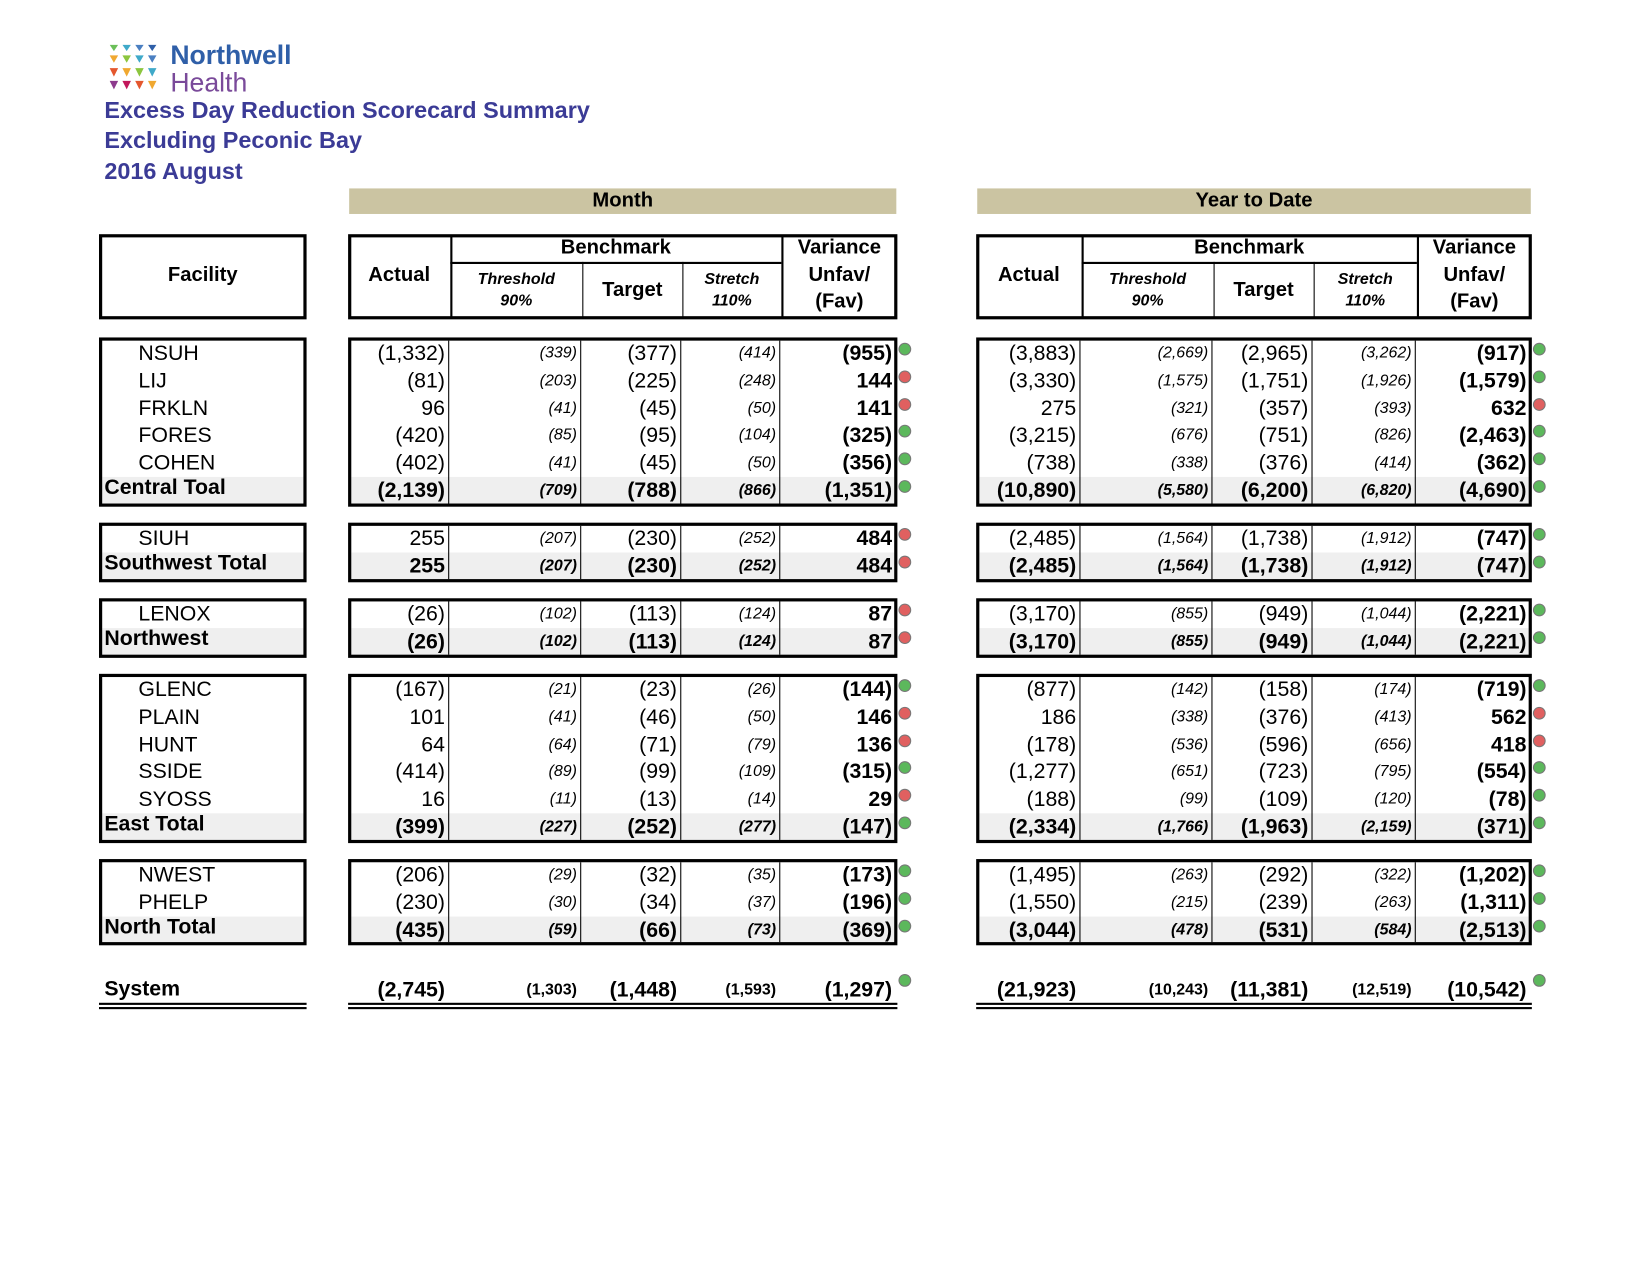  Describe the element at coordinates (1274, 491) in the screenshot. I see `value-cell: (6,200)` at that location.